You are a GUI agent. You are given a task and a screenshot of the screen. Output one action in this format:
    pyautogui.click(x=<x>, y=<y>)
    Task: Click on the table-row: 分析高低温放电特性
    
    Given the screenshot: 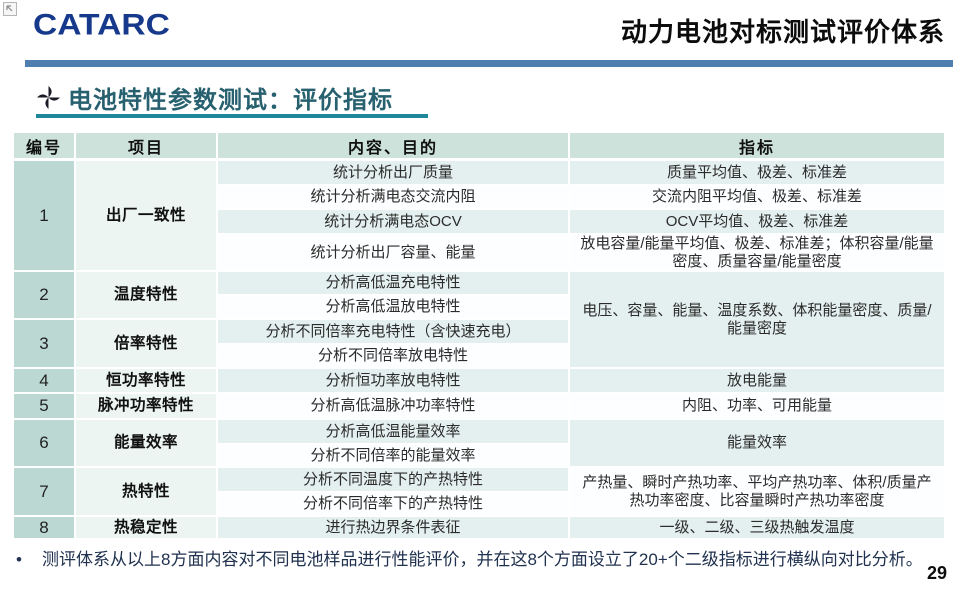 What is the action you would take?
    pyautogui.click(x=480, y=308)
    